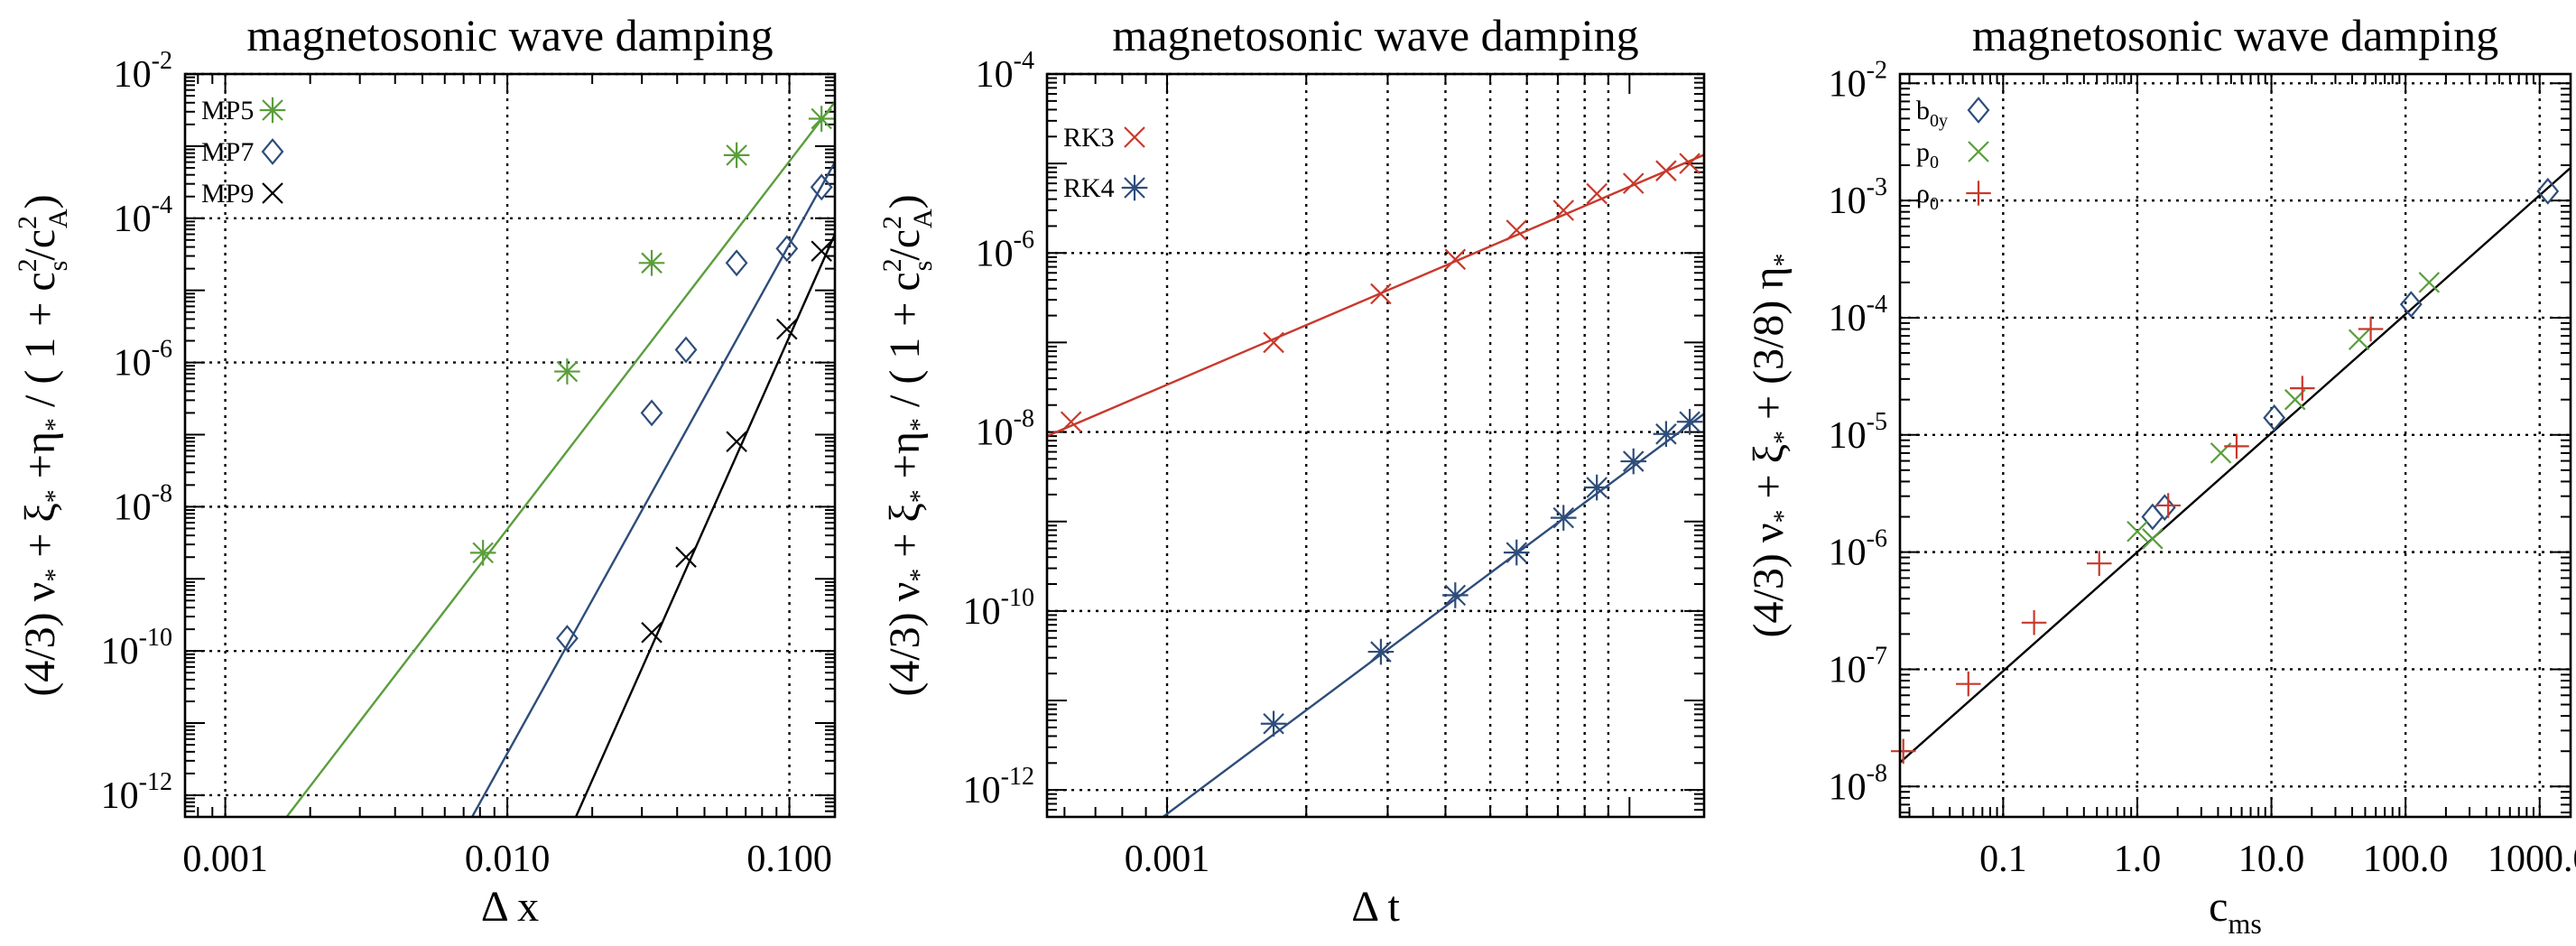  I want to click on x-tick-label: 0.100, so click(789, 860).